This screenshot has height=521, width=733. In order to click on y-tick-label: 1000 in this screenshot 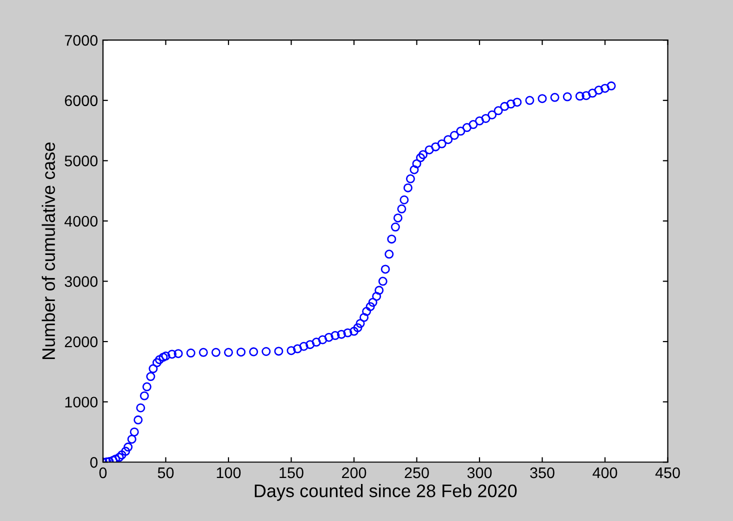, I will do `click(81, 402)`.